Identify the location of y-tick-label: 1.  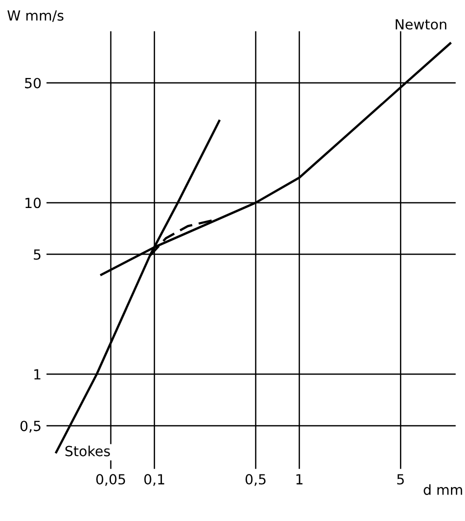
(37, 374).